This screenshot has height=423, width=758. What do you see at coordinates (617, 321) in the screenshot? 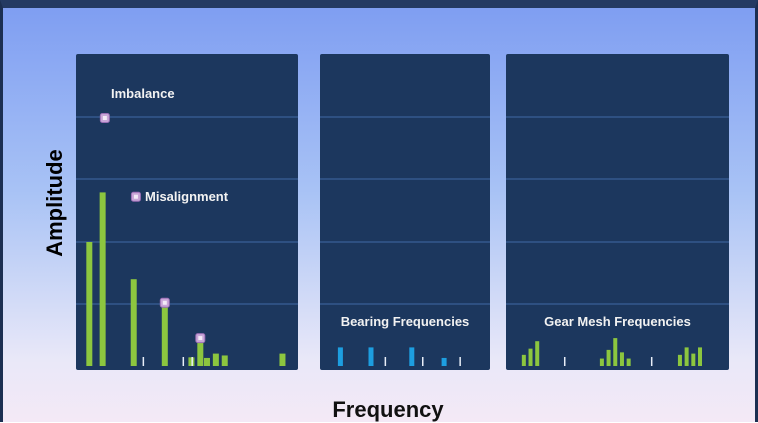
I see `panel-label: Gear Mesh Frequencies` at bounding box center [617, 321].